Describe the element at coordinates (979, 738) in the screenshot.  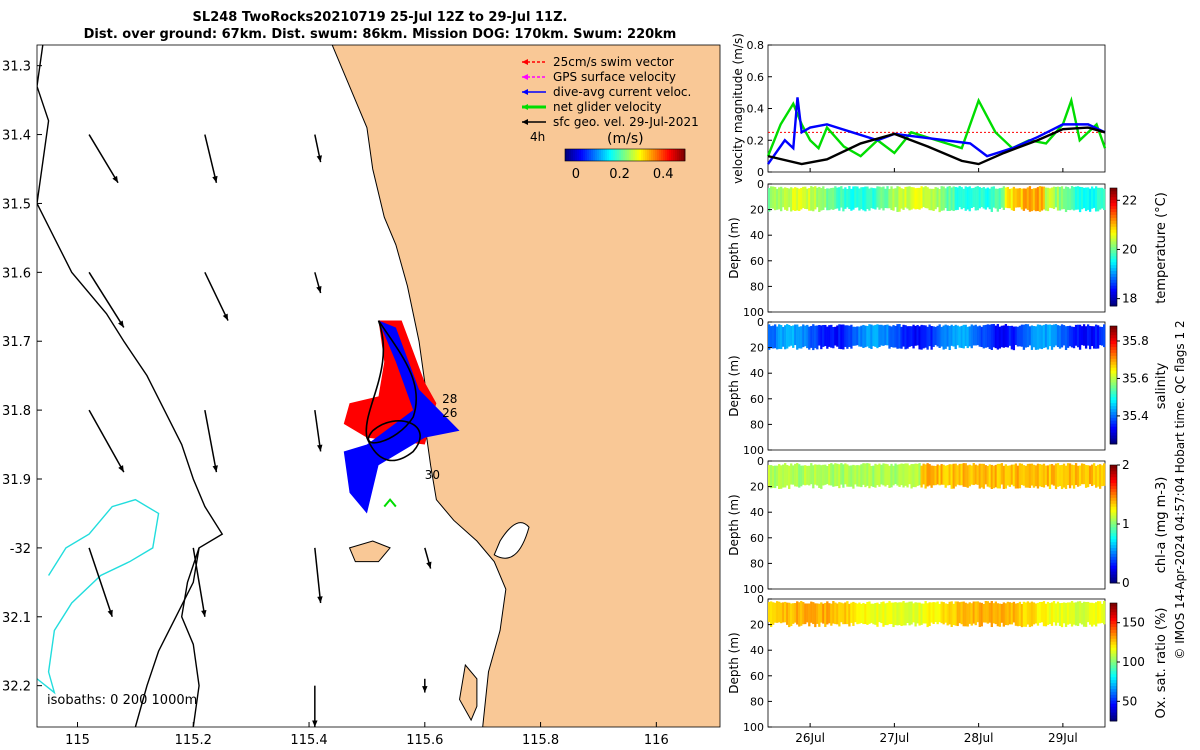
I see `time-x-tick-label: 28Jul` at that location.